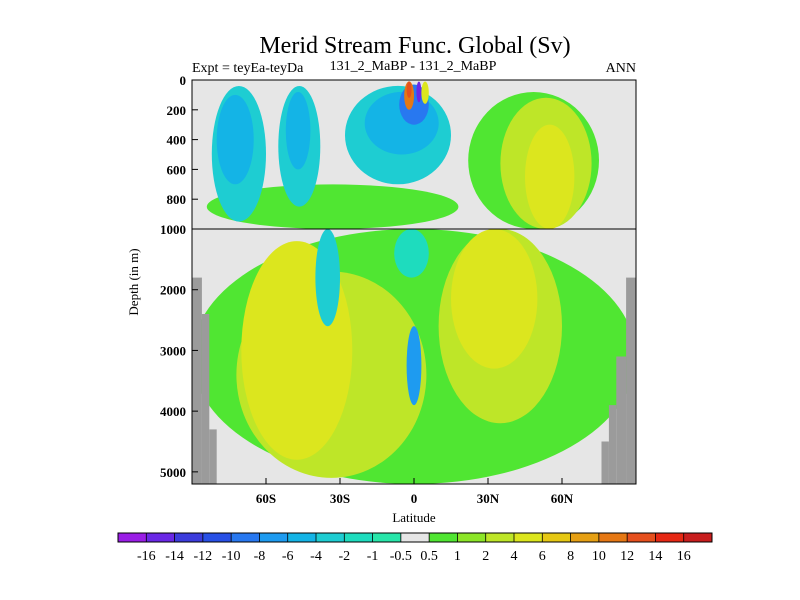 This screenshot has height=600, width=800. Describe the element at coordinates (429, 556) in the screenshot. I see `colorbar-label-10: 0.5` at that location.